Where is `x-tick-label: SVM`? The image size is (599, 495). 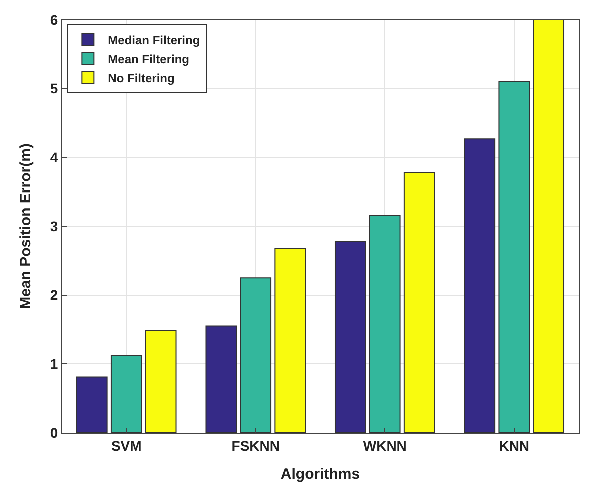
x-tick-label: SVM is located at coordinates (126, 446).